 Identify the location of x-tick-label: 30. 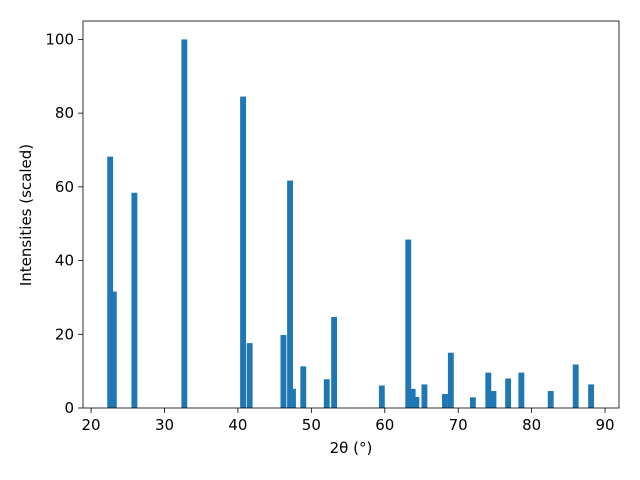
(164, 425).